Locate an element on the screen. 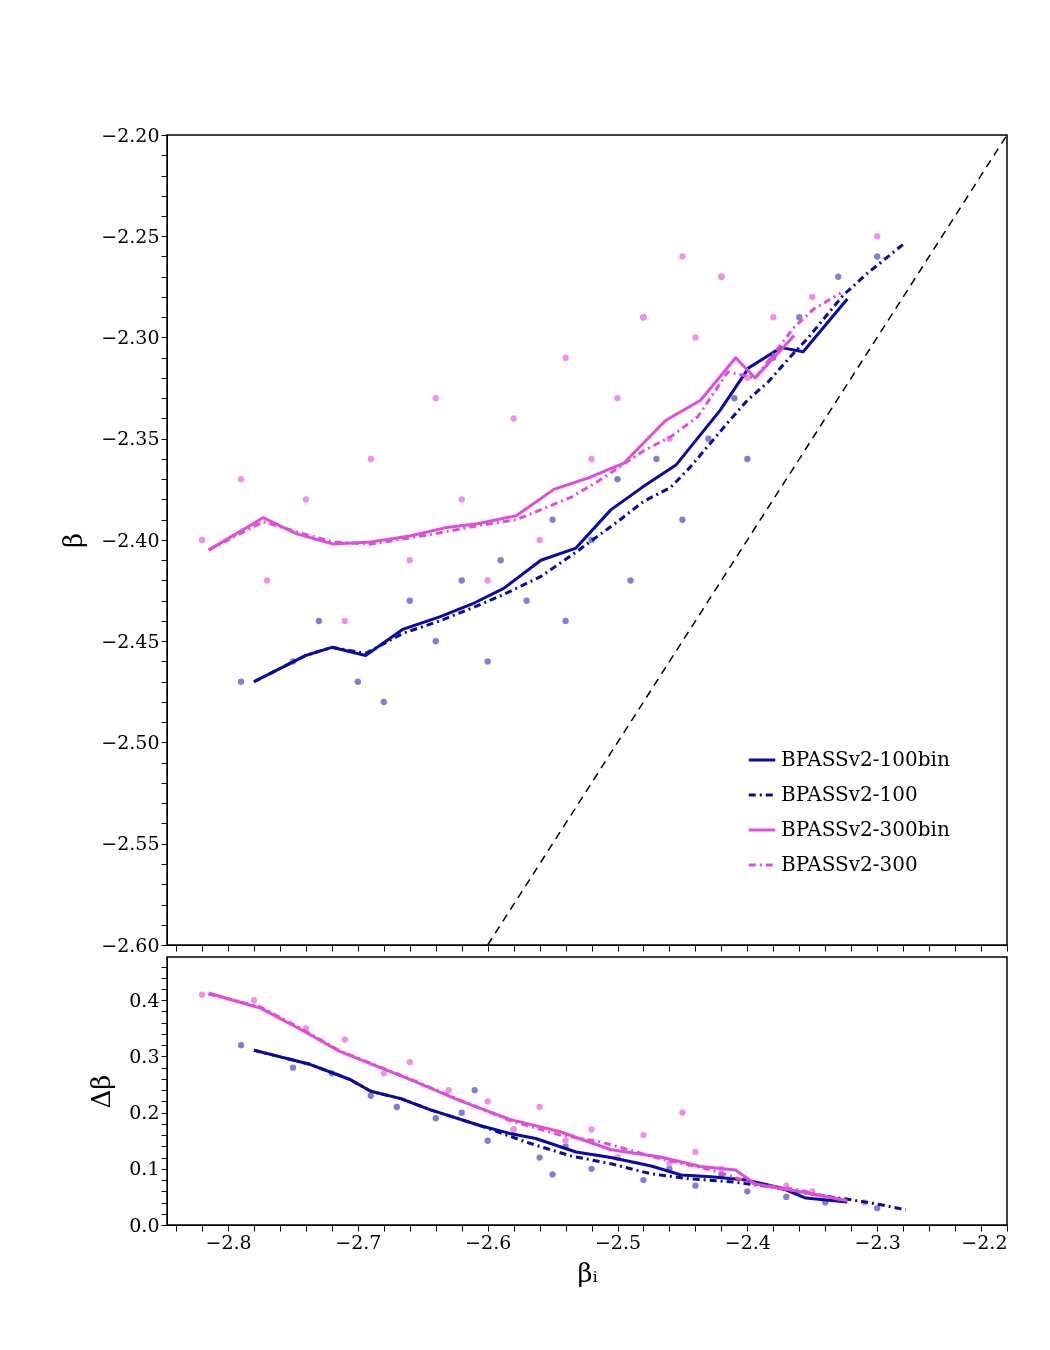 Image resolution: width=1050 pixels, height=1350 pixels. x-tick-label: −2.4 is located at coordinates (747, 1241).